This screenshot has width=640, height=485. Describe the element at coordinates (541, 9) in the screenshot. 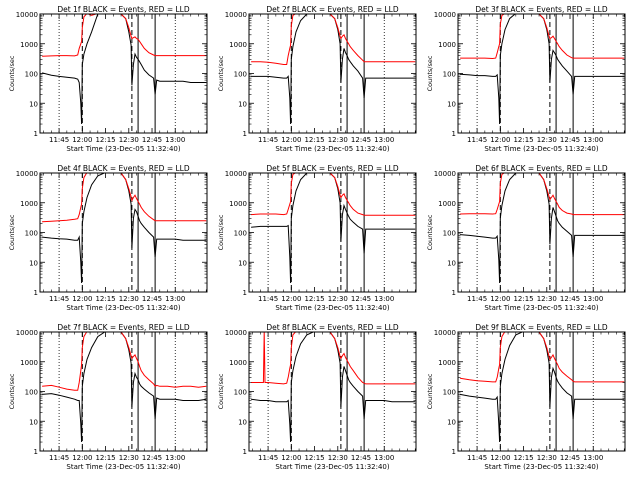

I see `panel-title: Det 3f BLACK = Events, RED = LLD` at that location.